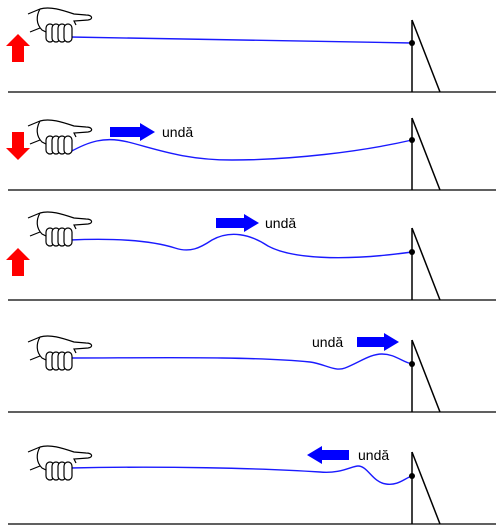 This screenshot has height=532, width=502. I want to click on panel-5: undă, so click(252, 485).